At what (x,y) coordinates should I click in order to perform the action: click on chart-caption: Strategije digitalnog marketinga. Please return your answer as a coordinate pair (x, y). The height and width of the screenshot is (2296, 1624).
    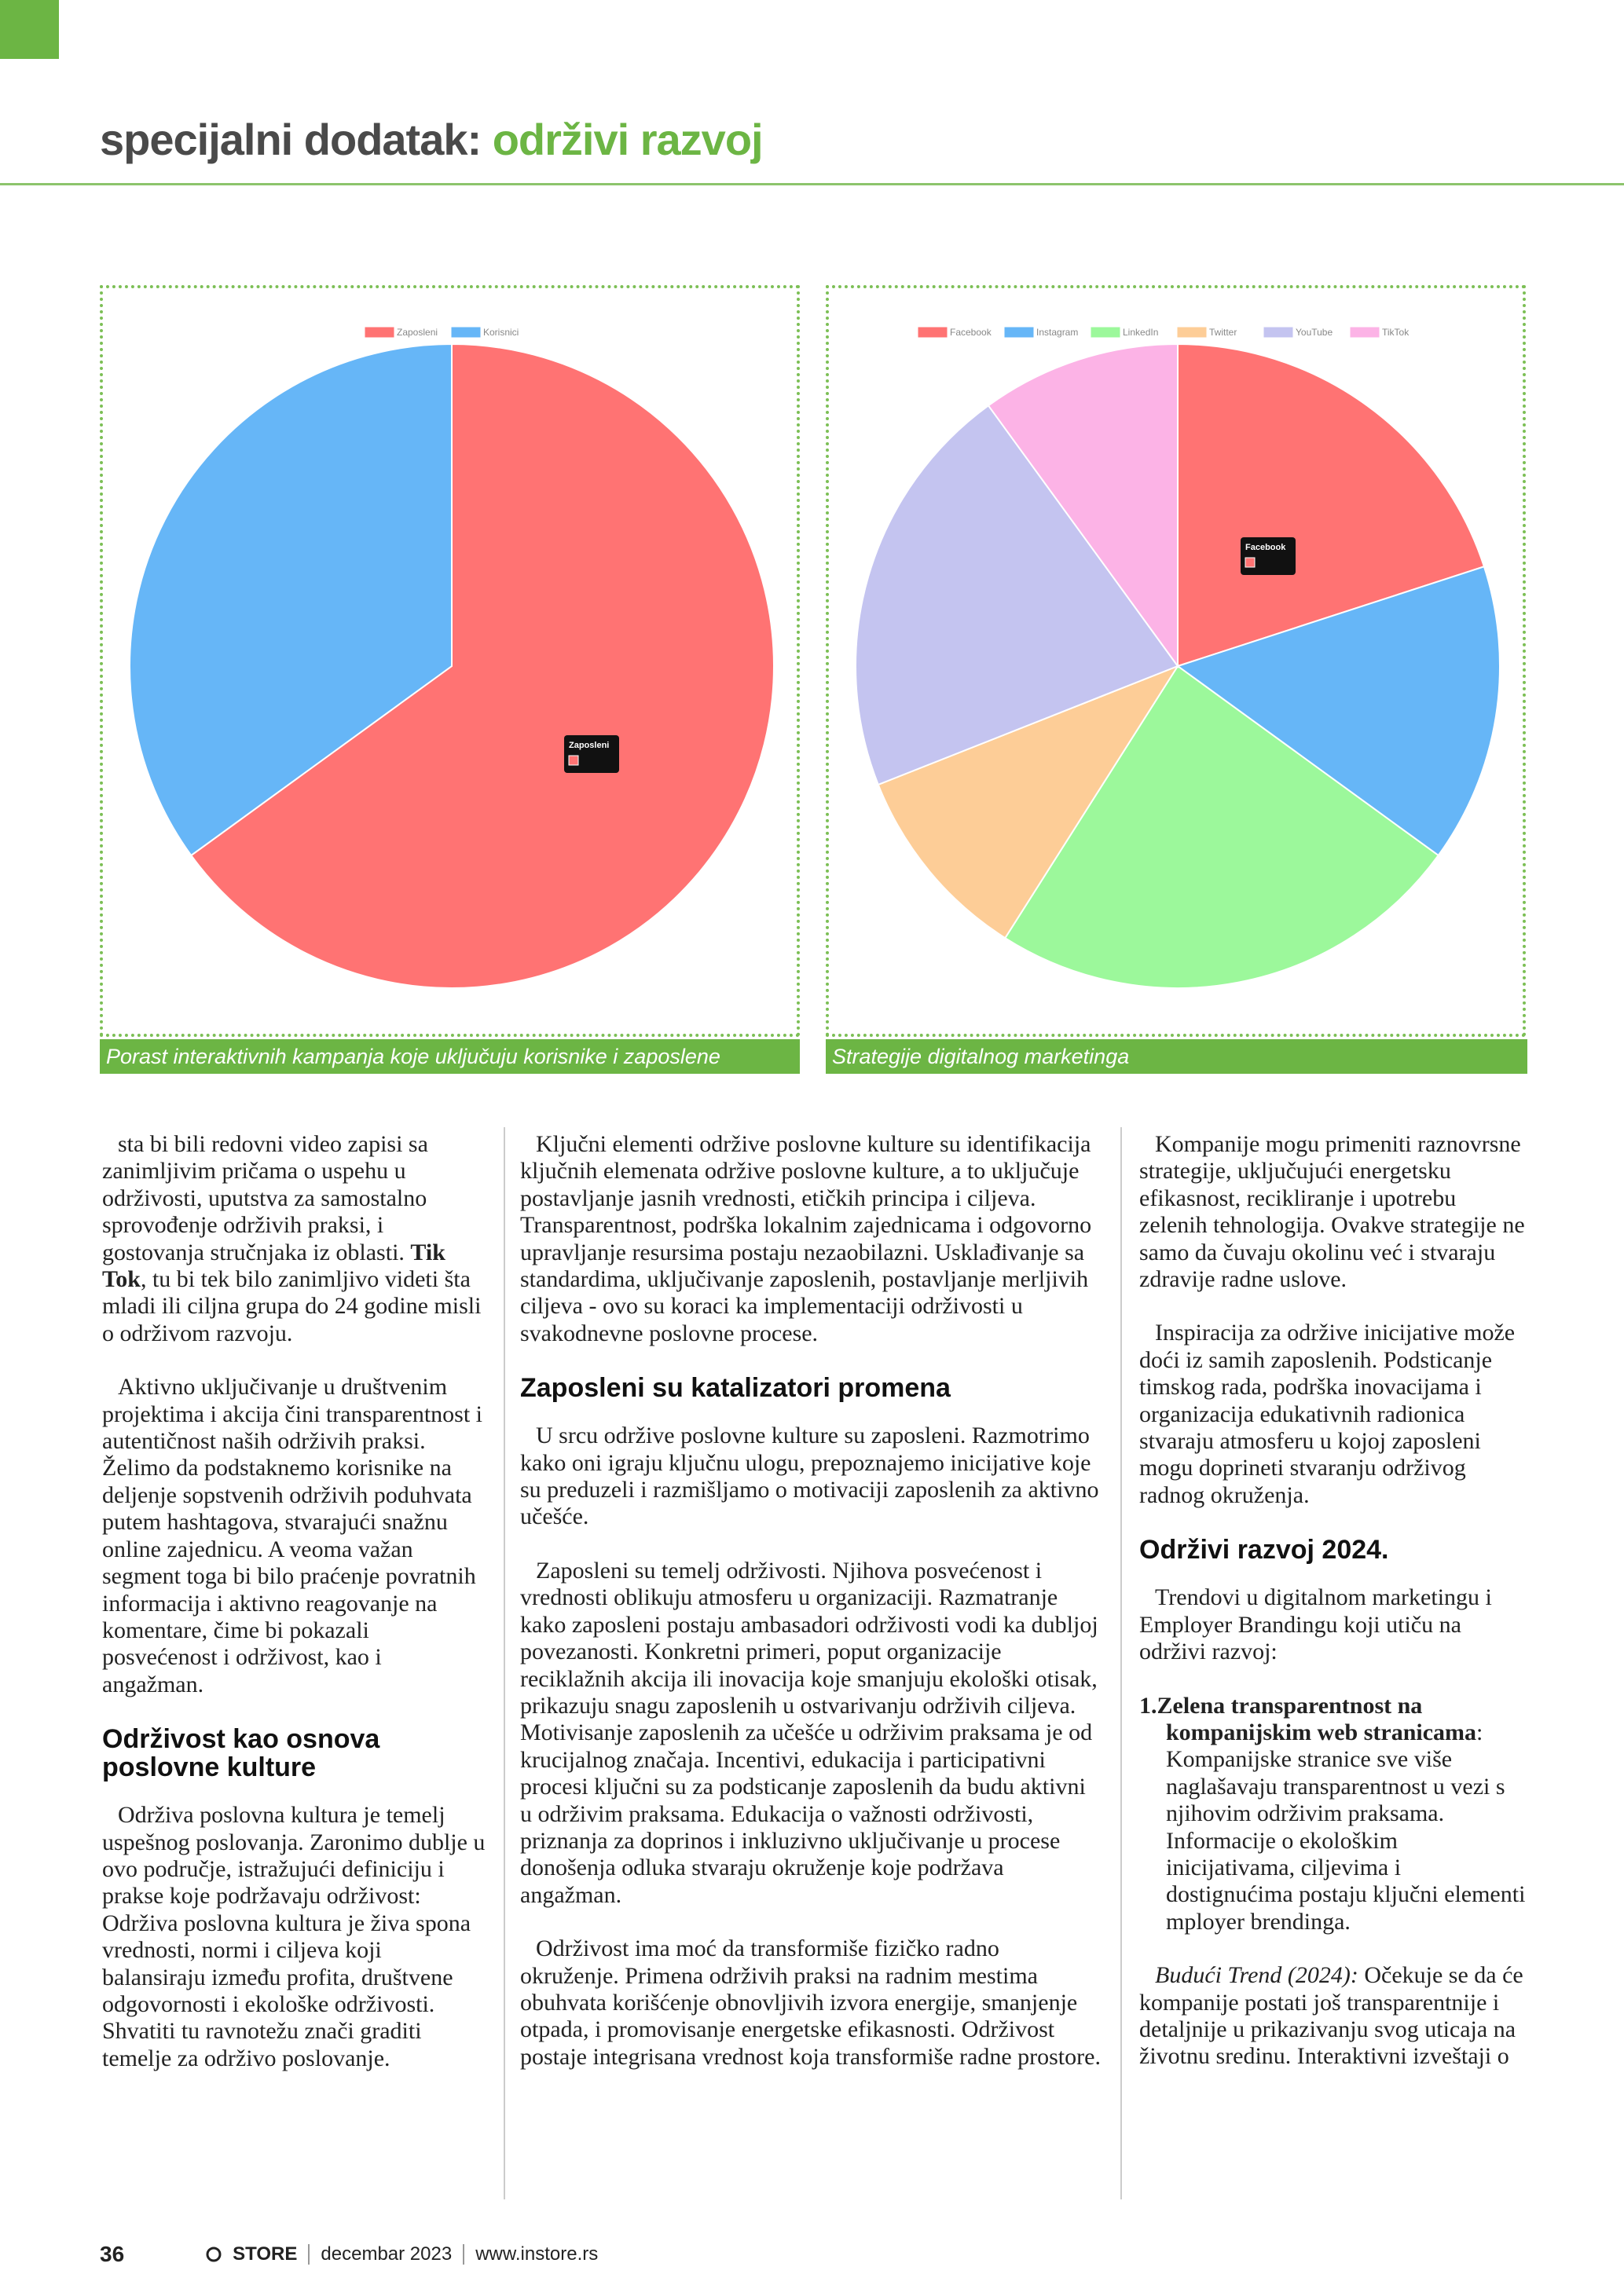
    Looking at the image, I should click on (1177, 1056).